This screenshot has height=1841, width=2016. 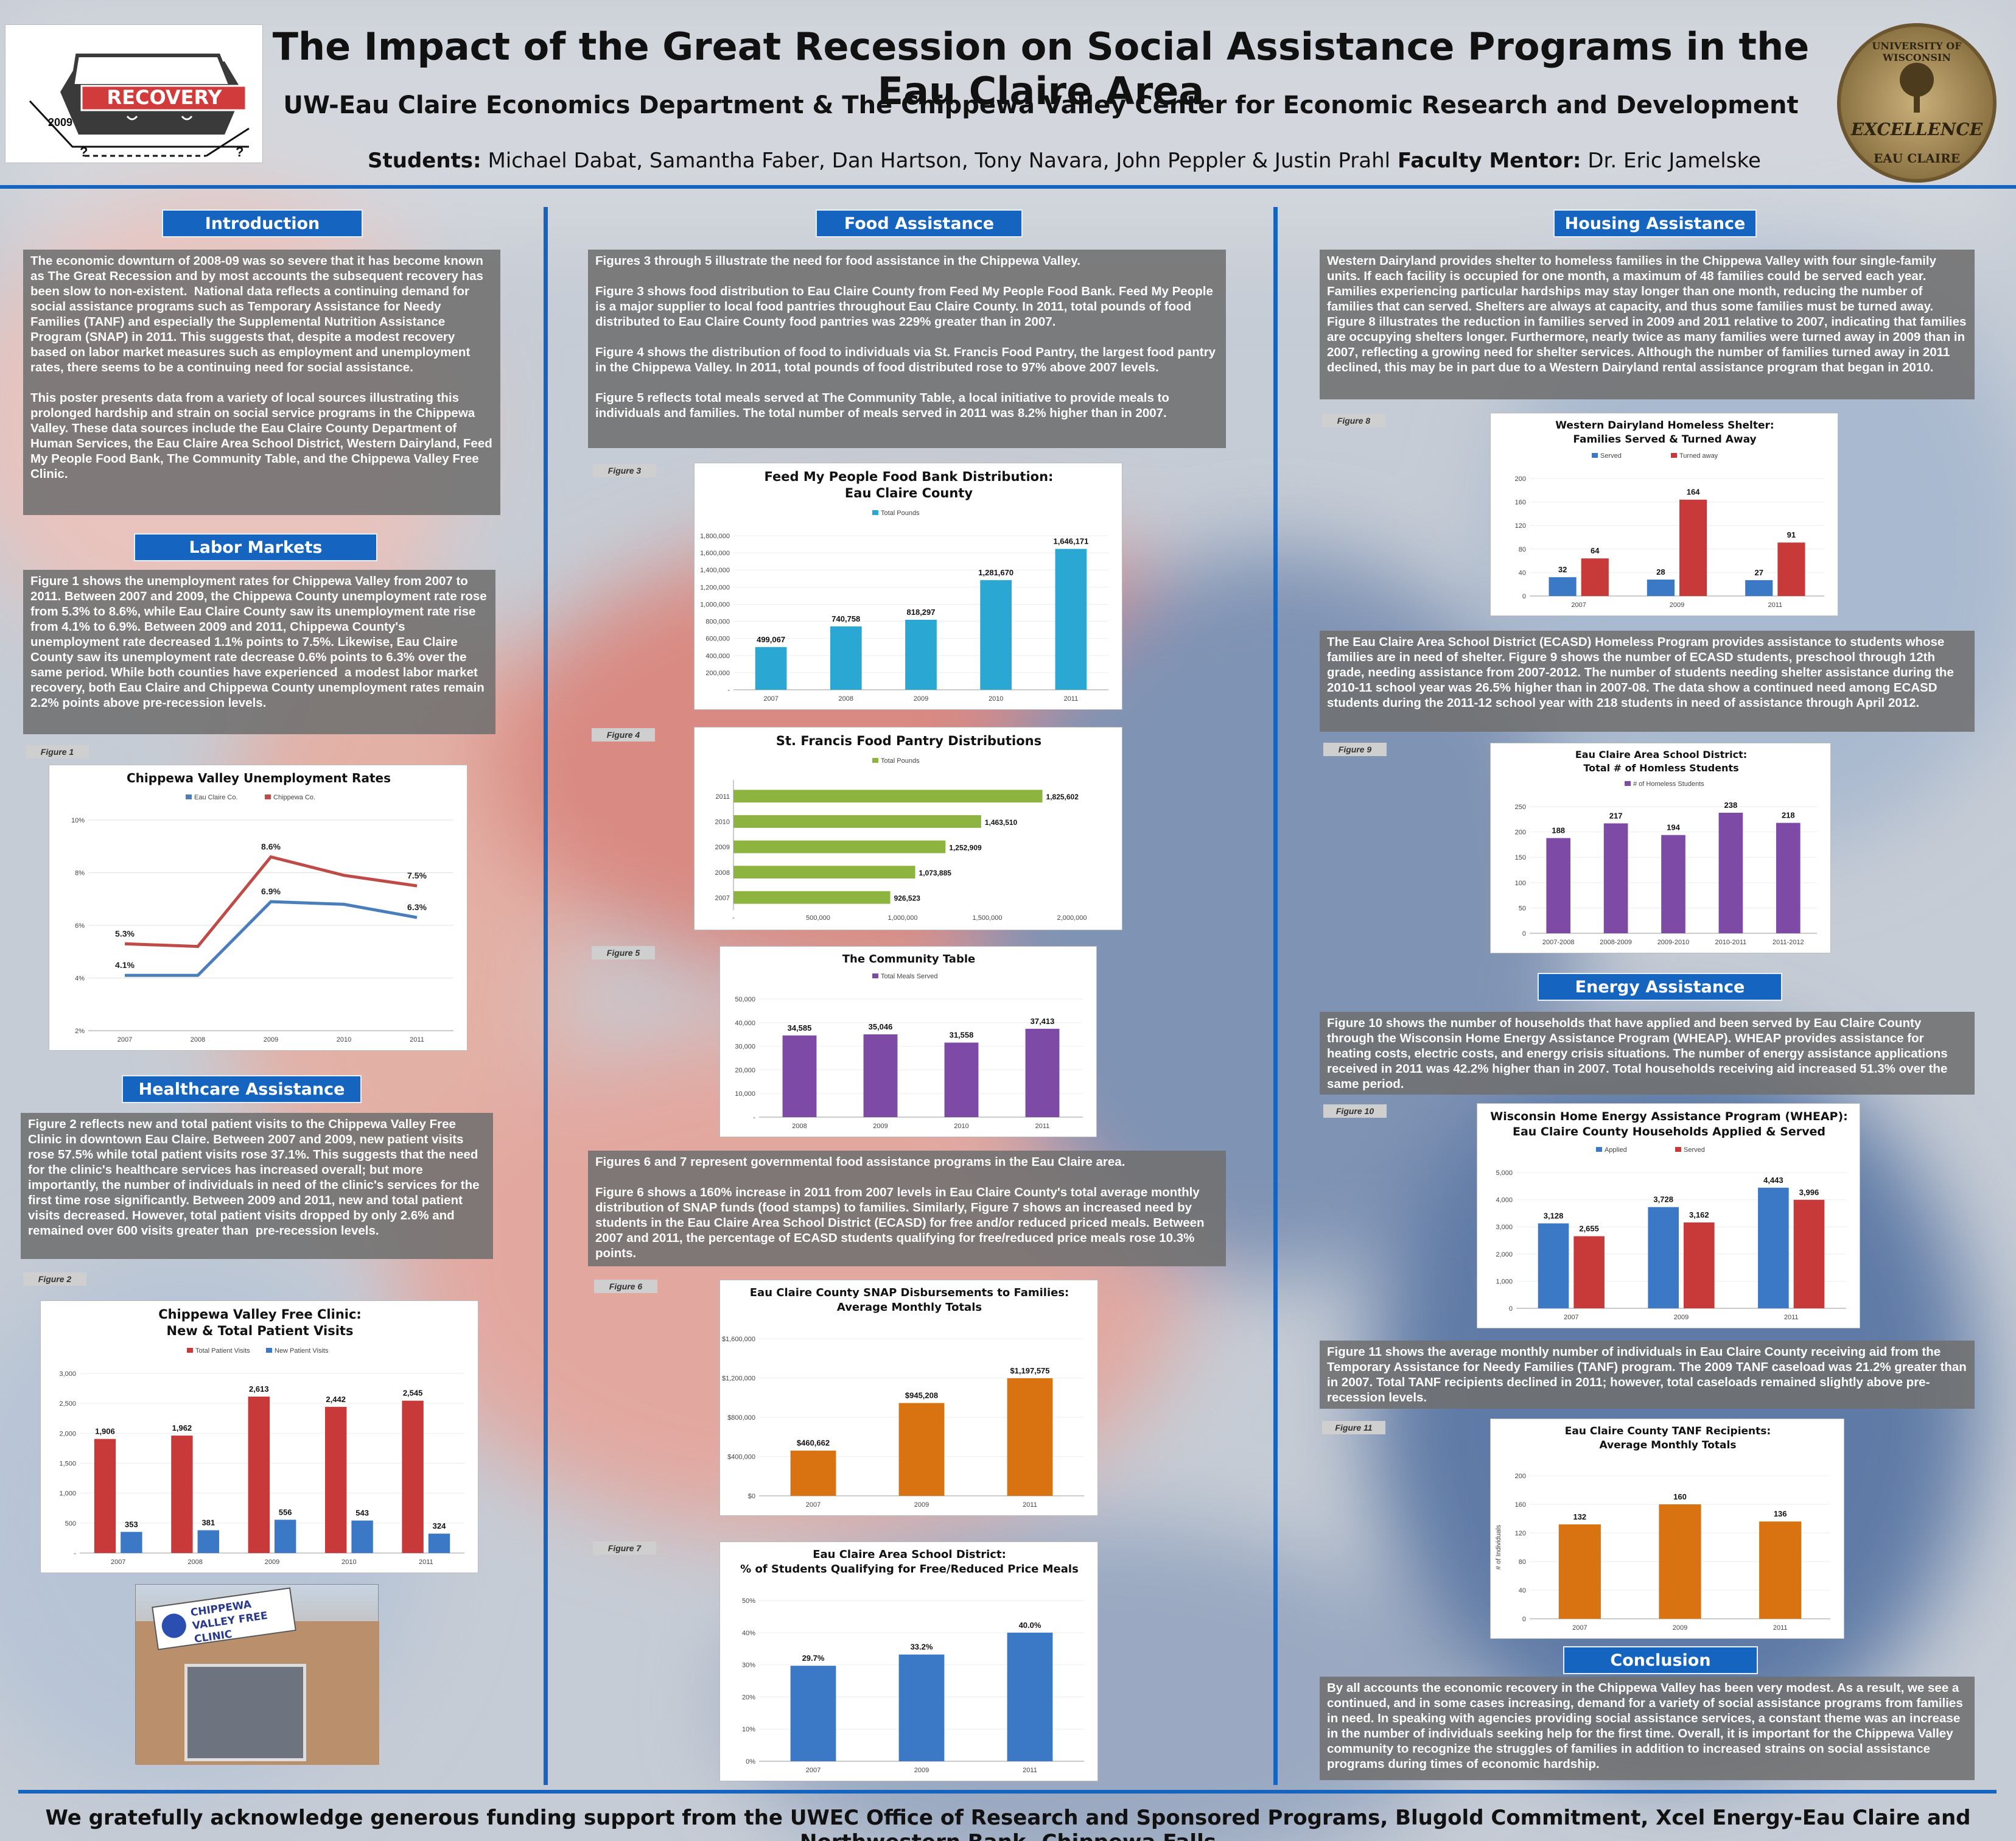 I want to click on f6-data-label: $1,197,575, so click(x=1029, y=1370).